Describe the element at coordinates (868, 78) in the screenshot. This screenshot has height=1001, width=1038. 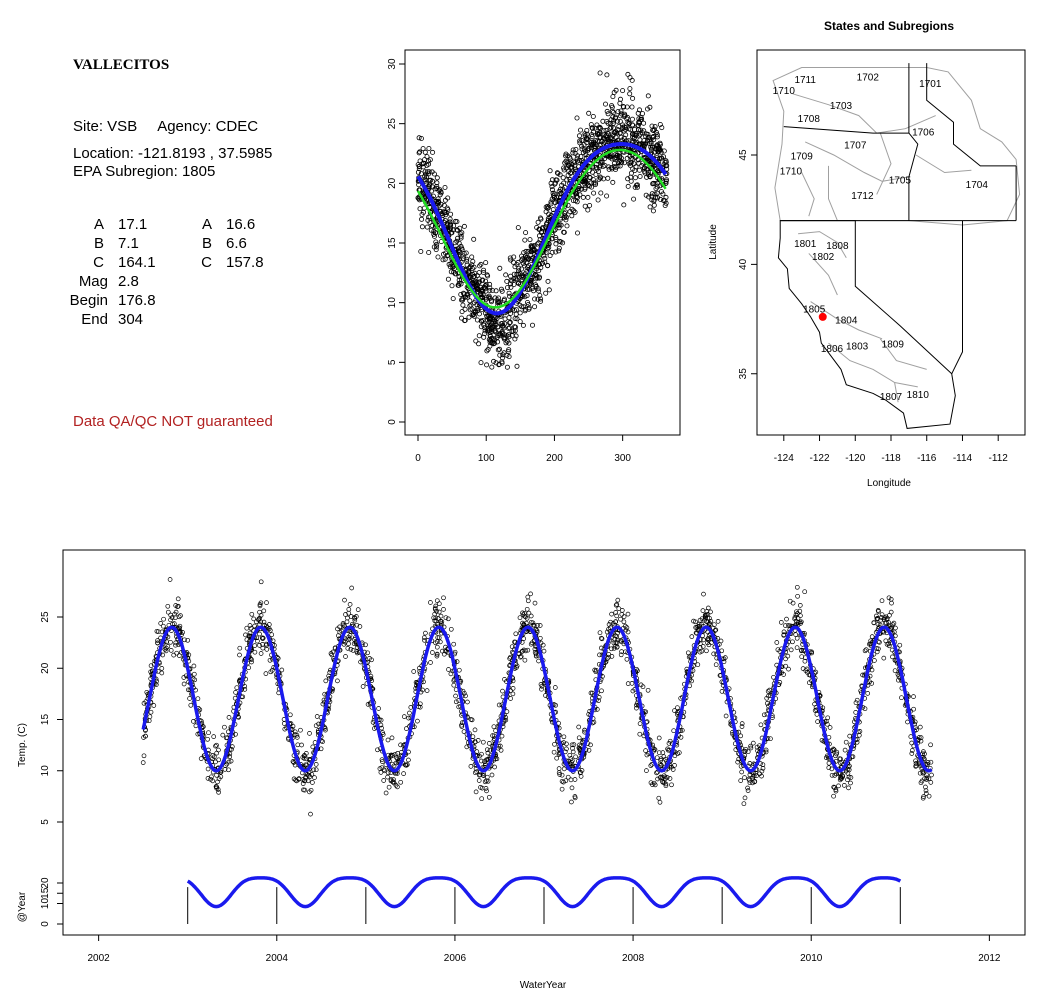
I see `region-label: 1702` at that location.